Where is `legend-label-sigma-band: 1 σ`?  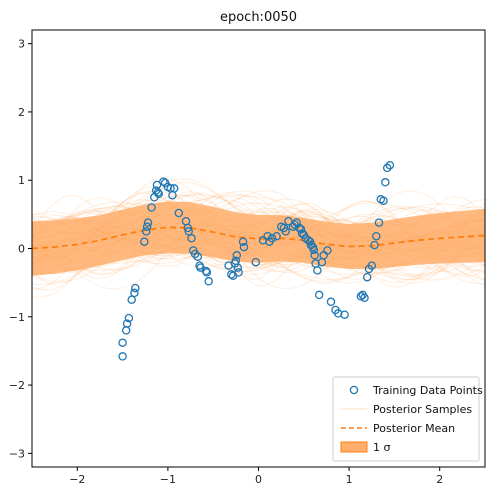 legend-label-sigma-band: 1 σ is located at coordinates (381, 447).